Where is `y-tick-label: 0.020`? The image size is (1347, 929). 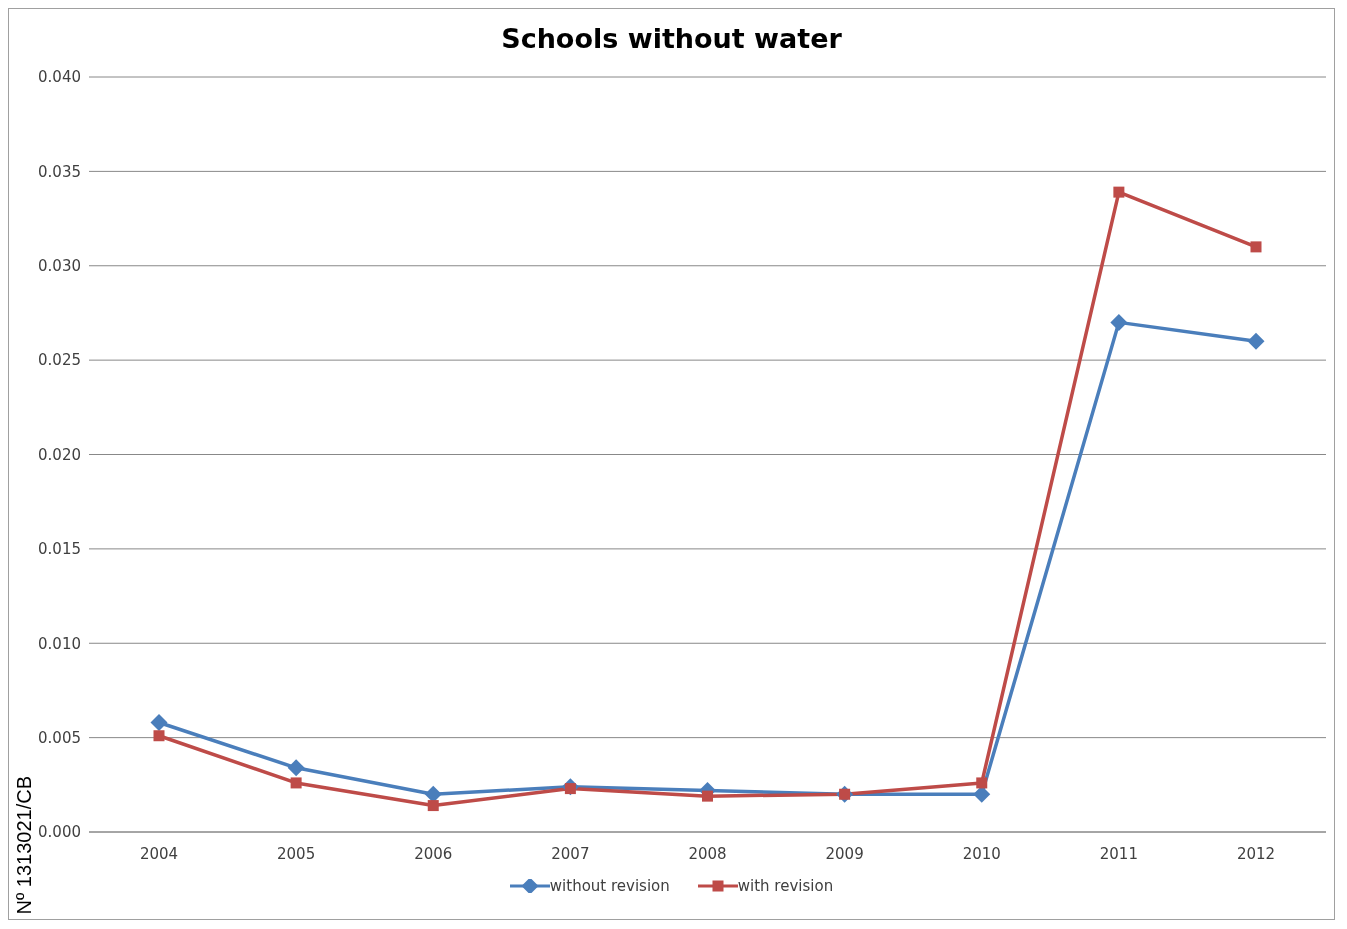
y-tick-label: 0.020 is located at coordinates (59, 454).